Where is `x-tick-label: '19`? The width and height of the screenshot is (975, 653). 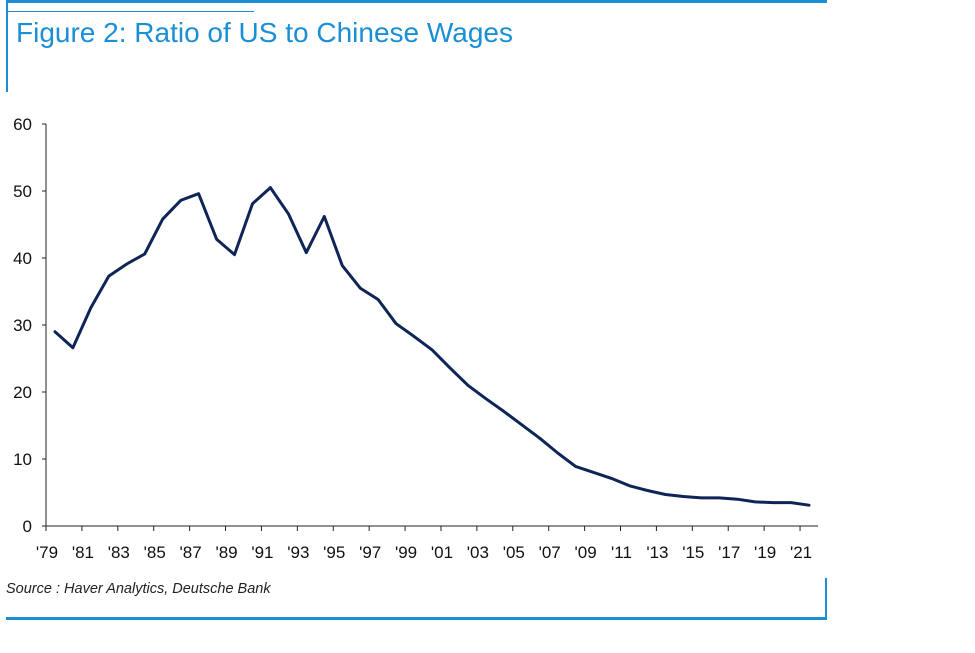 x-tick-label: '19 is located at coordinates (765, 552).